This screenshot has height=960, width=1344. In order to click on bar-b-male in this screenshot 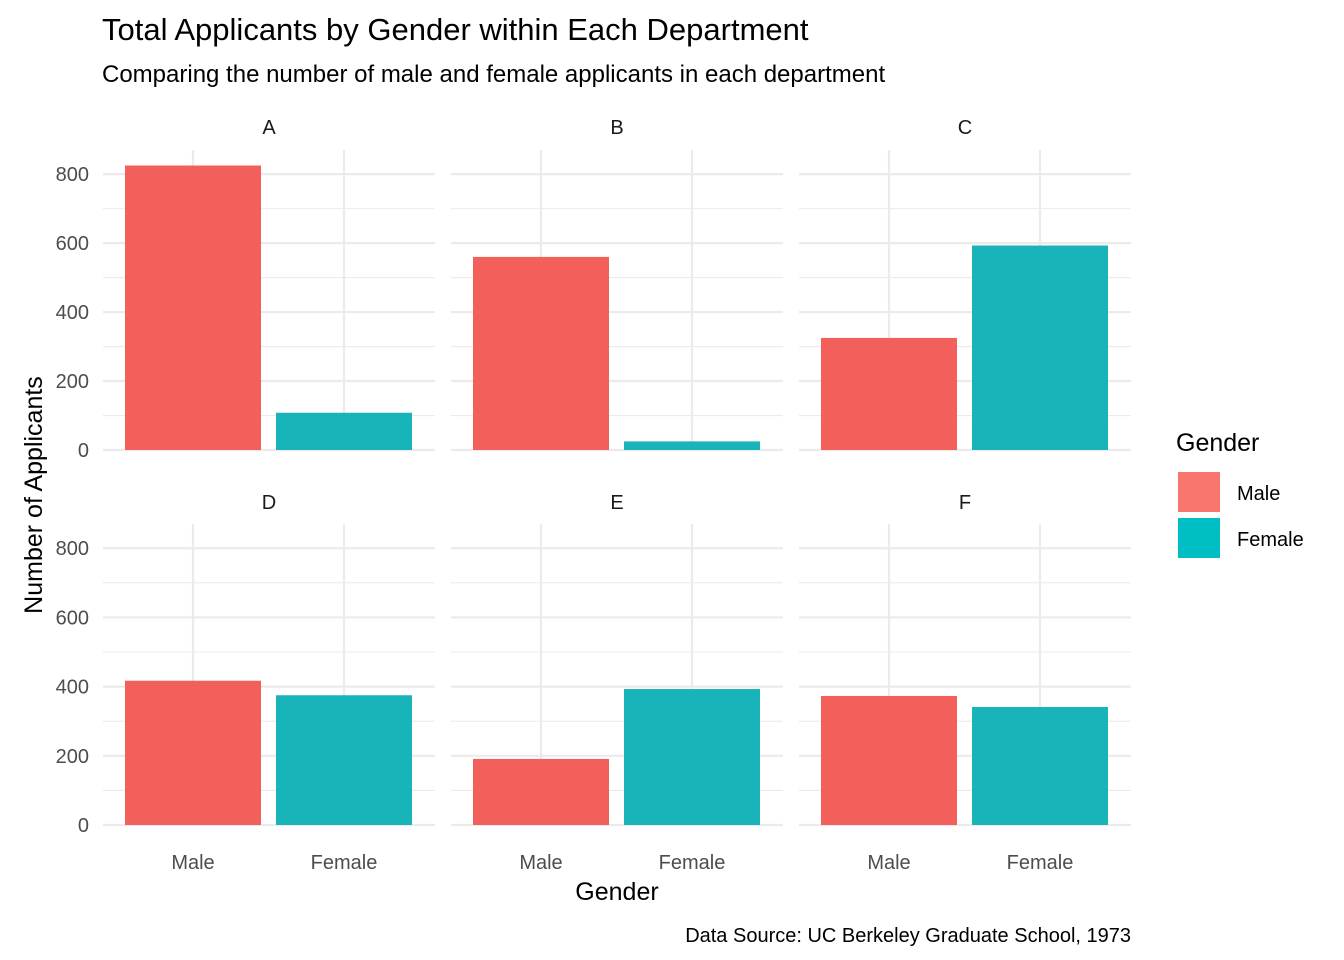, I will do `click(541, 353)`.